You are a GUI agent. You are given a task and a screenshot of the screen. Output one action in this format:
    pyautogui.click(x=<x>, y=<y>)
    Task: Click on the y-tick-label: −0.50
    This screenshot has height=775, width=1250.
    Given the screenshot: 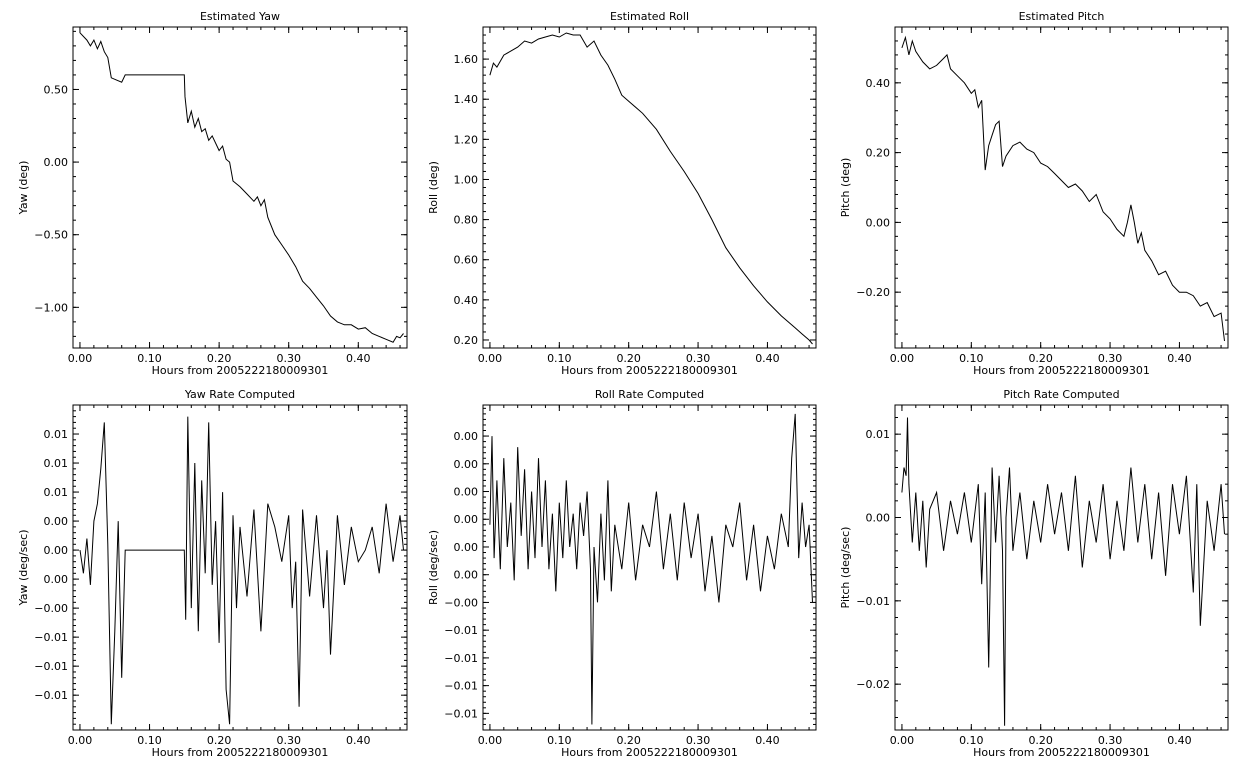 What is the action you would take?
    pyautogui.click(x=51, y=235)
    